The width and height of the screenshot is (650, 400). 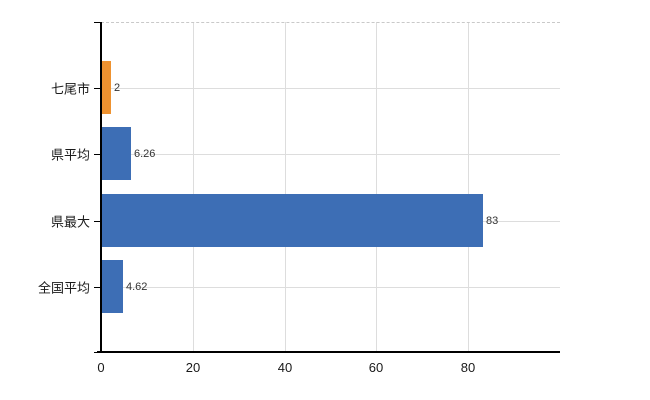 I want to click on y-axis-top-outer-tick, so click(x=97, y=22).